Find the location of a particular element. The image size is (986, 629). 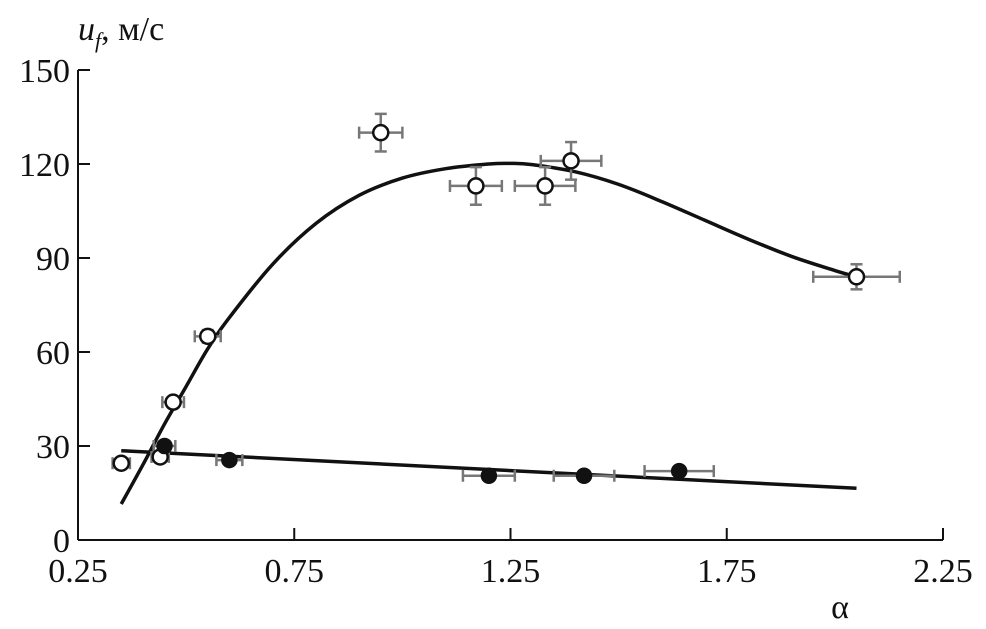

y-axis-label: uf, м/с is located at coordinates (121, 32).